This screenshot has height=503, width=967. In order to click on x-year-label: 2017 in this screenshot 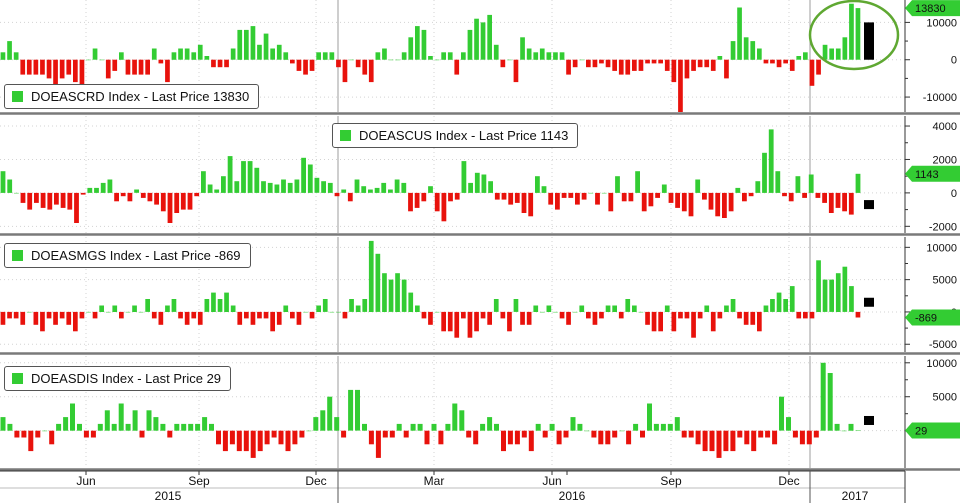, I will do `click(855, 496)`.